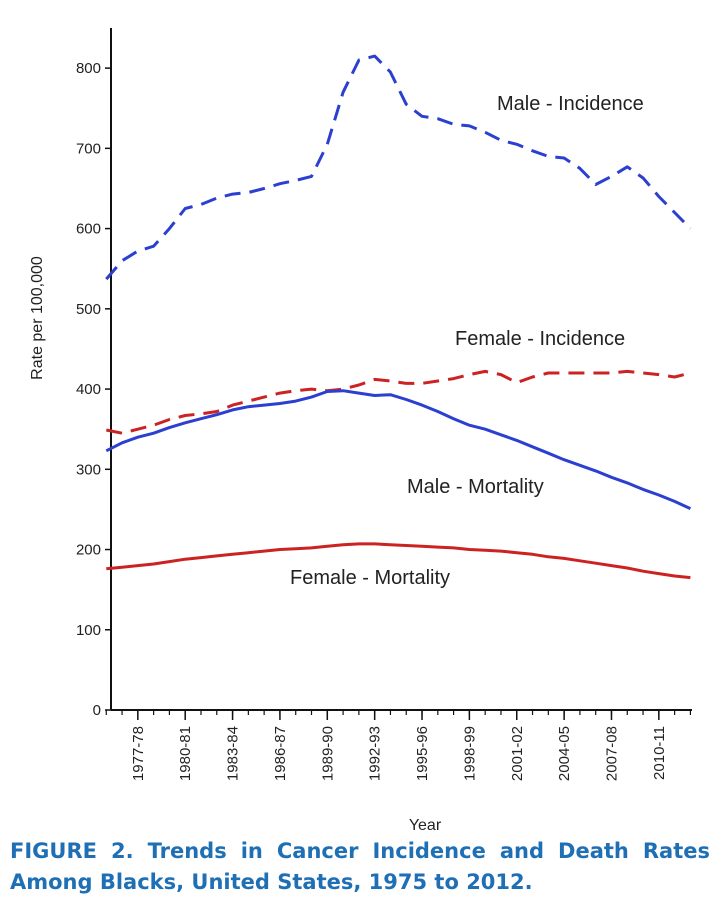 Image resolution: width=720 pixels, height=904 pixels. What do you see at coordinates (97, 710) in the screenshot?
I see `y-tick-label: 0` at bounding box center [97, 710].